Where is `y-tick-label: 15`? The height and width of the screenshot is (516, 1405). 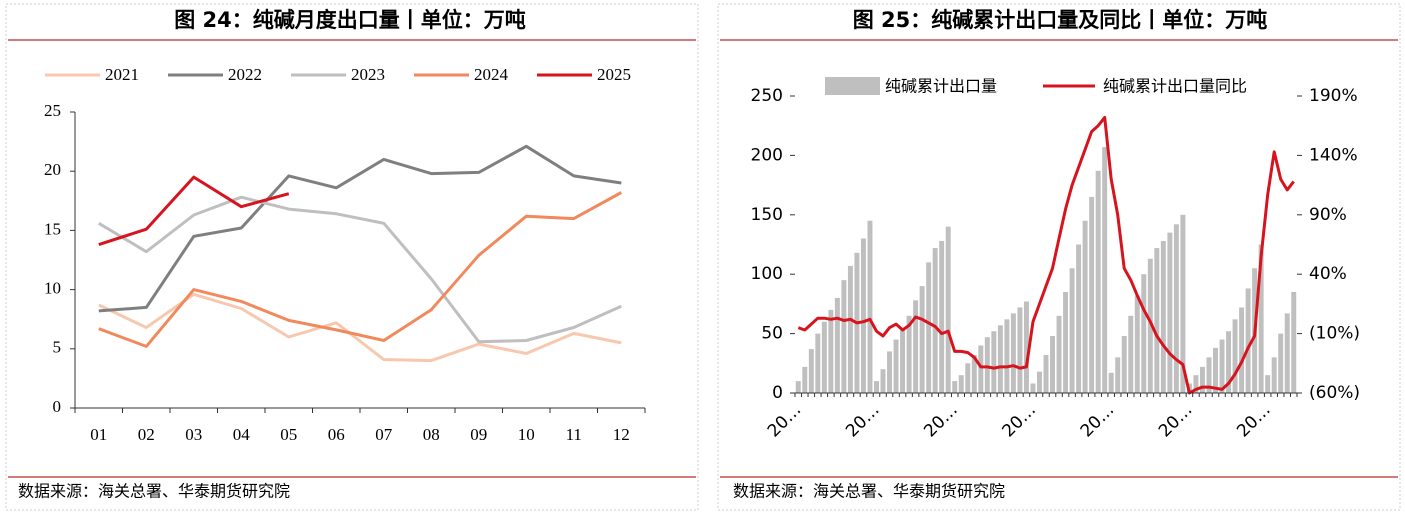
y-tick-label: 15 is located at coordinates (52, 228).